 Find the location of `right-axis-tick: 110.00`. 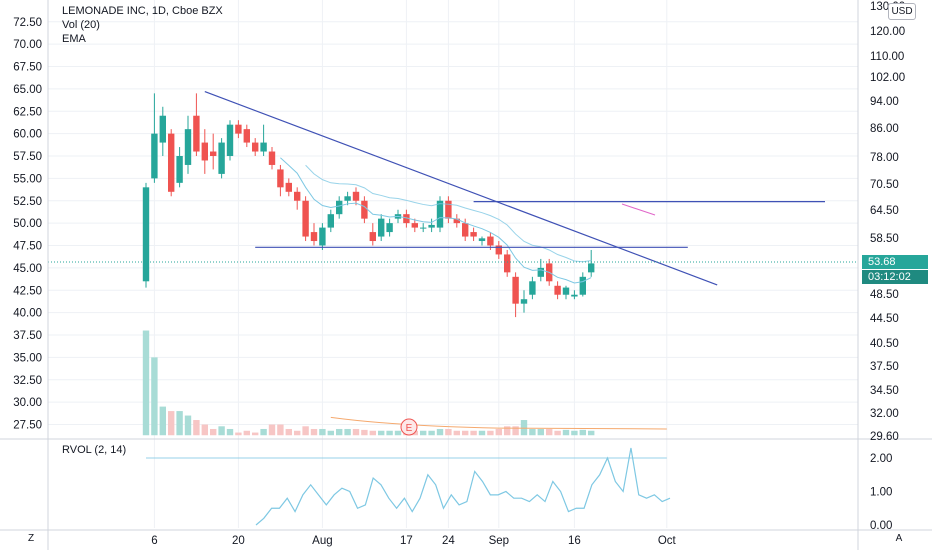

right-axis-tick: 110.00 is located at coordinates (887, 57).